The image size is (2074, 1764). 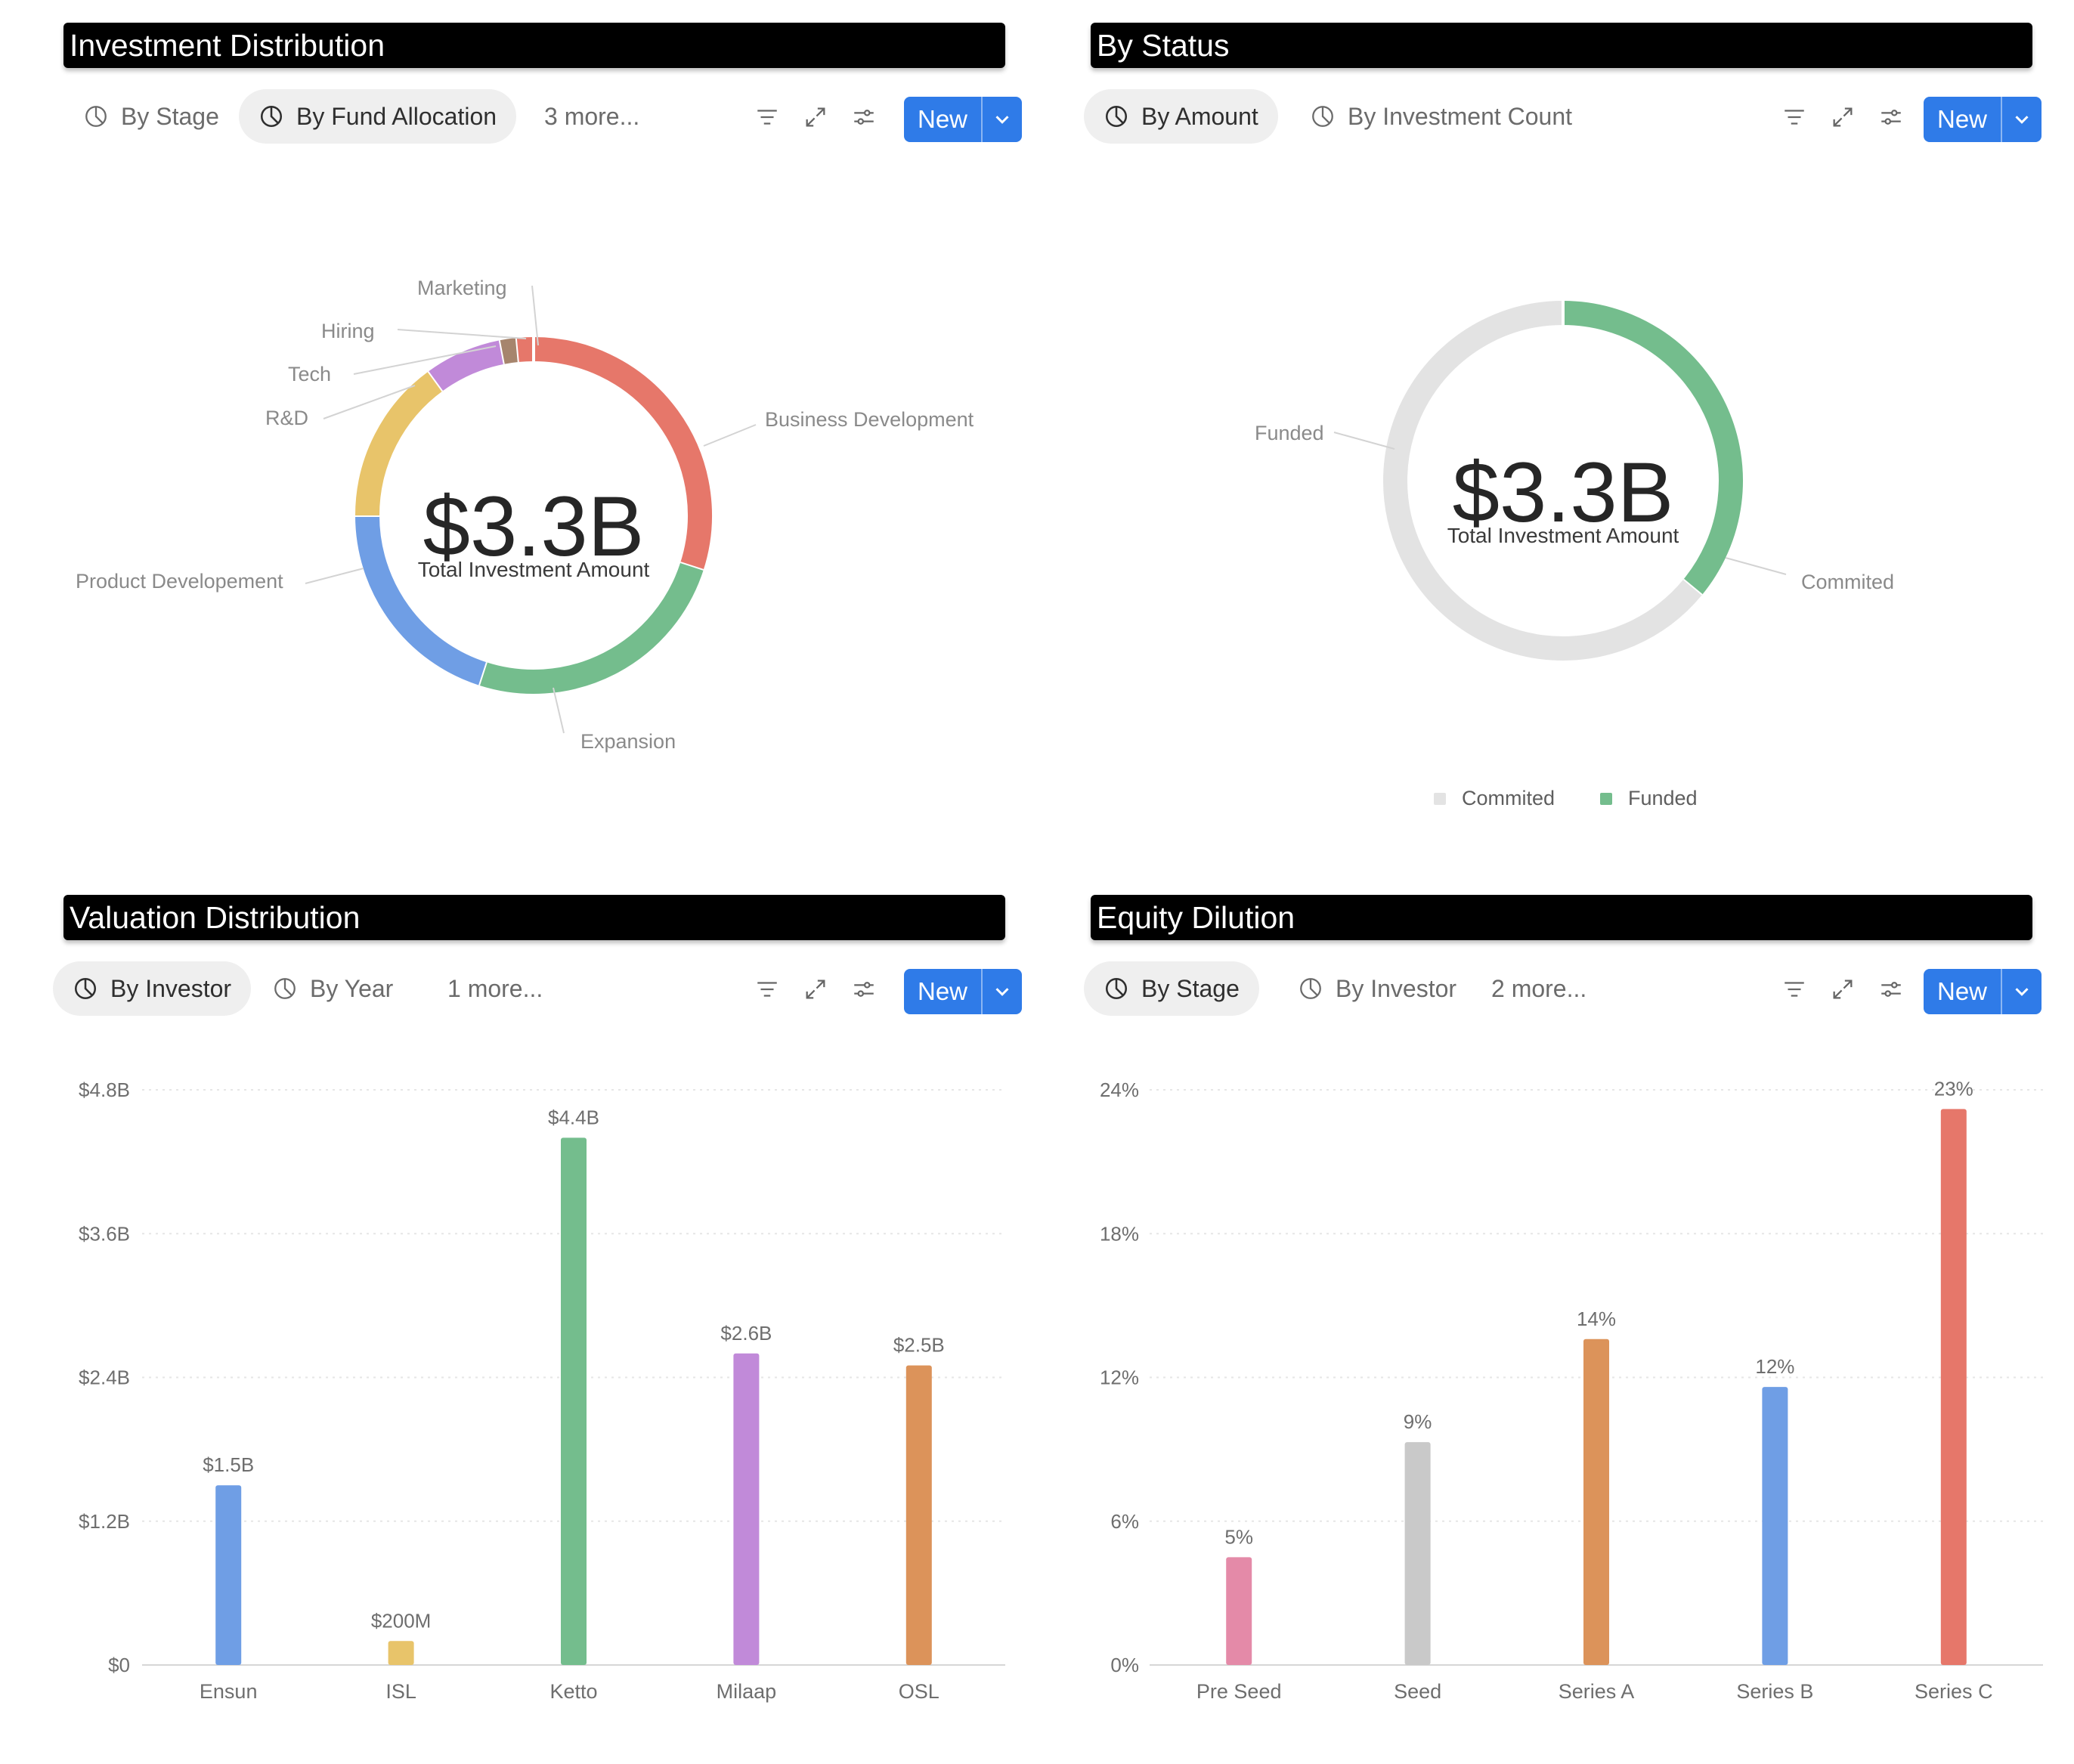 What do you see at coordinates (1606, 799) in the screenshot?
I see `legend-swatch-funded` at bounding box center [1606, 799].